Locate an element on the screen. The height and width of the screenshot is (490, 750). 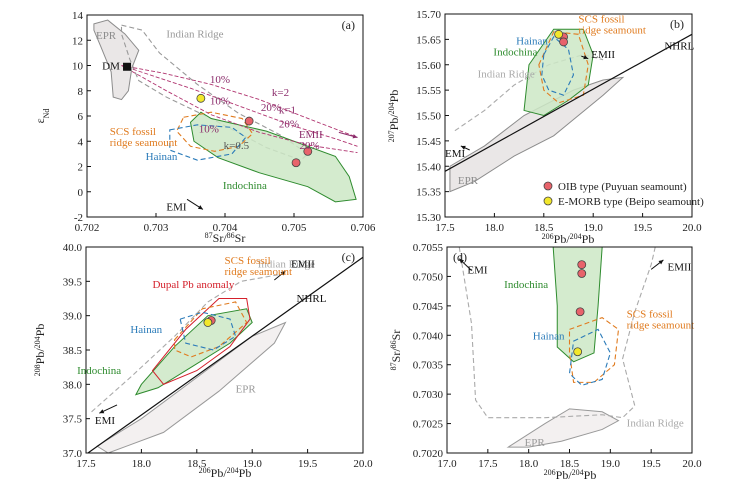
nhrl-line-c is located at coordinates (224, 354).